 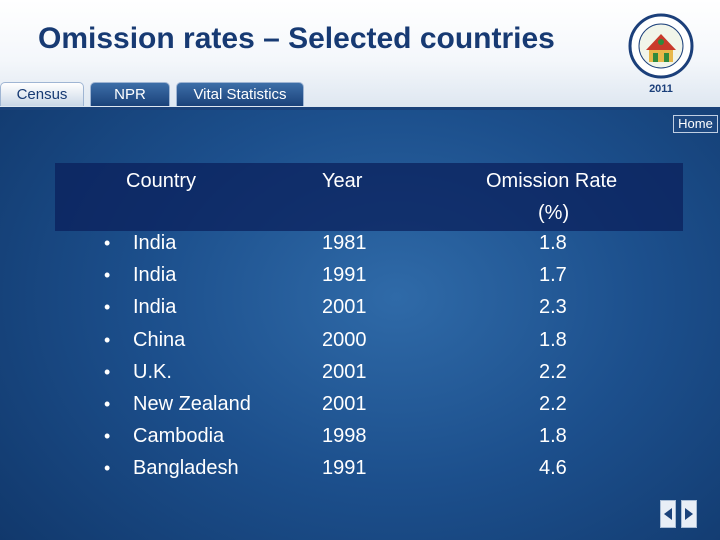 I want to click on arrow-left-icon, so click(x=668, y=514).